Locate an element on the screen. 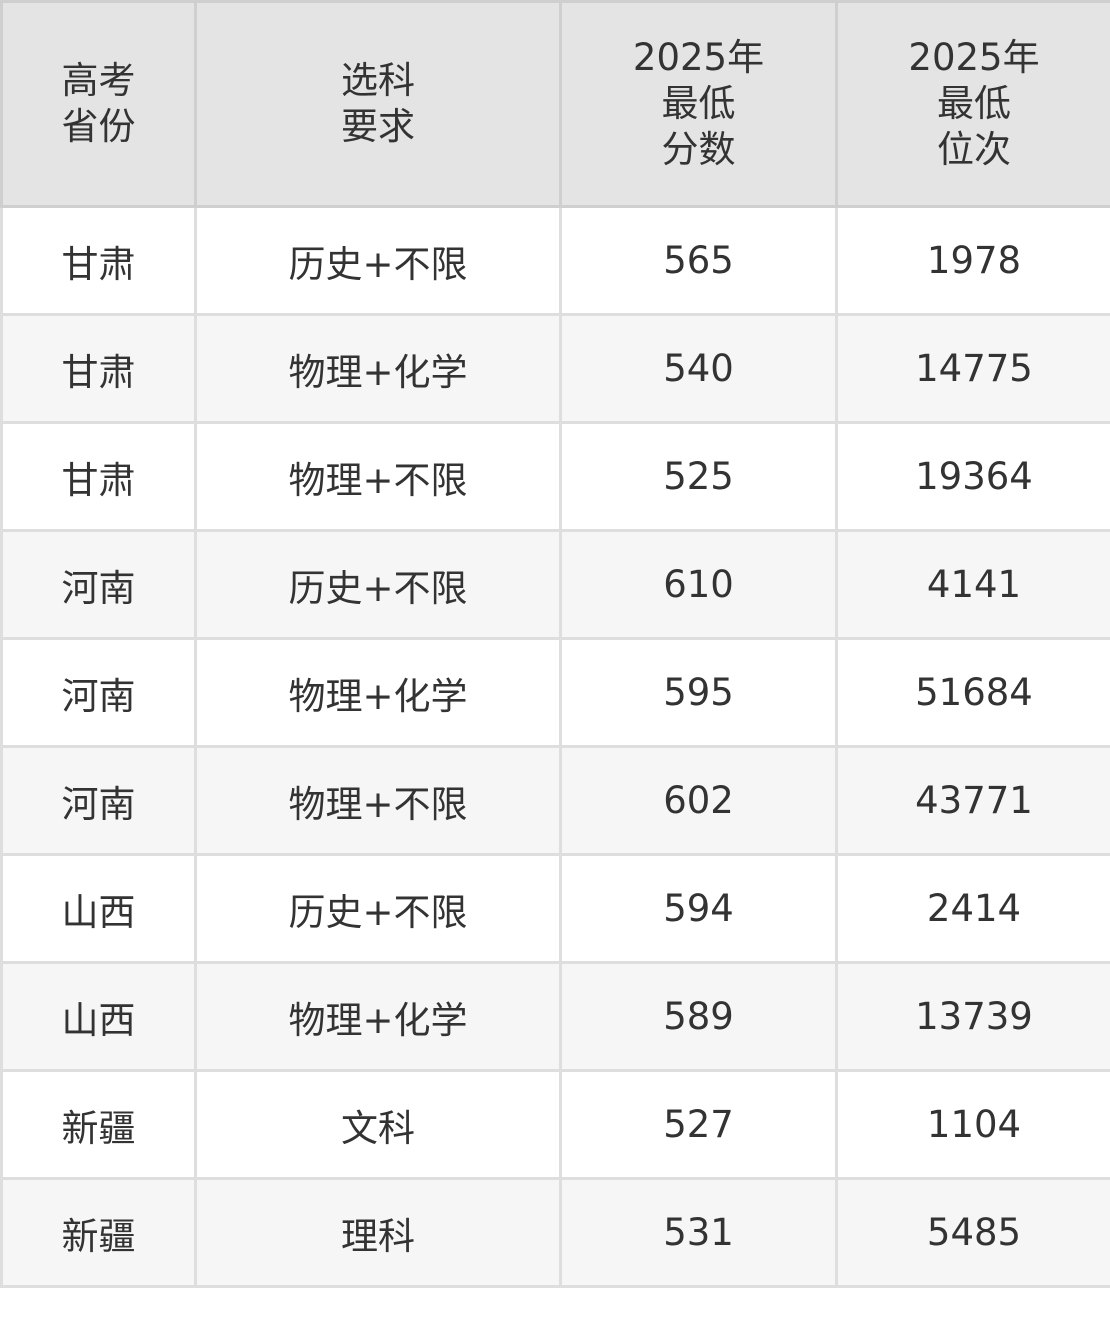  cell-min-score: 527 is located at coordinates (698, 1124).